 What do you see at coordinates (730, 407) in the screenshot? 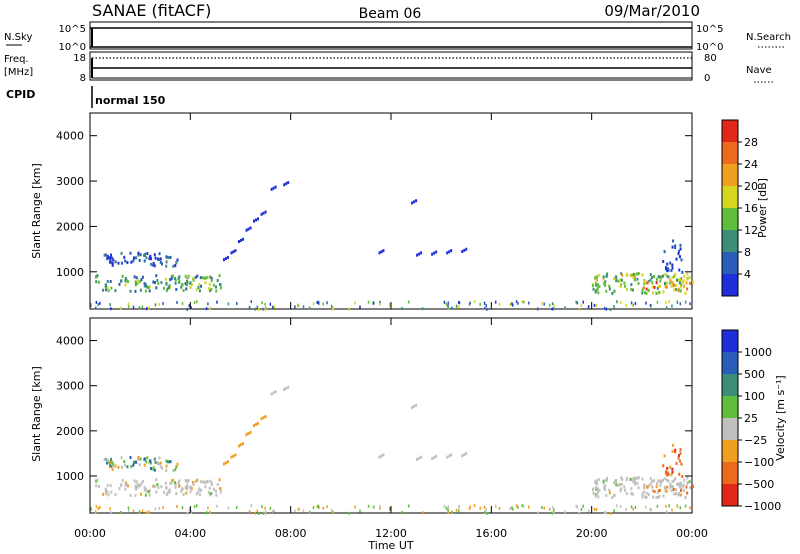
I see `colorbar-swatch` at bounding box center [730, 407].